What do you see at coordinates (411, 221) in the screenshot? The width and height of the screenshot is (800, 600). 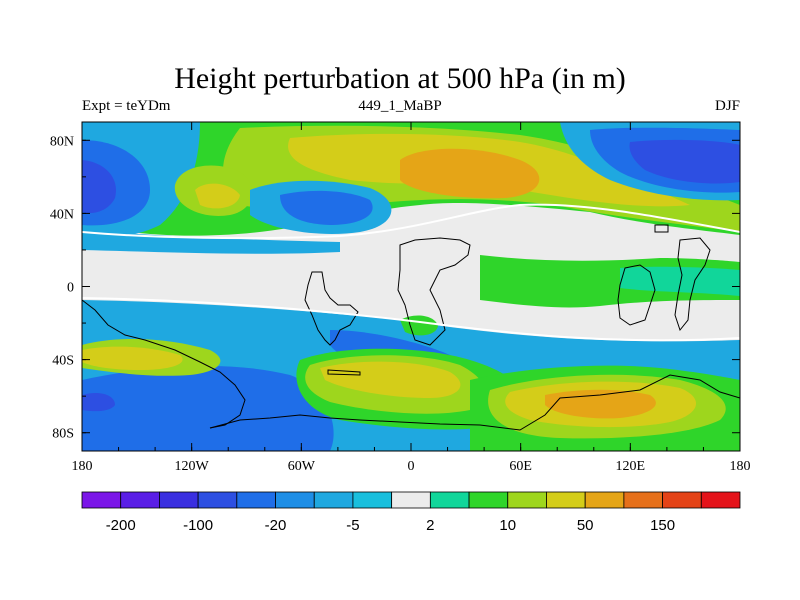 I see `zero-line-north` at bounding box center [411, 221].